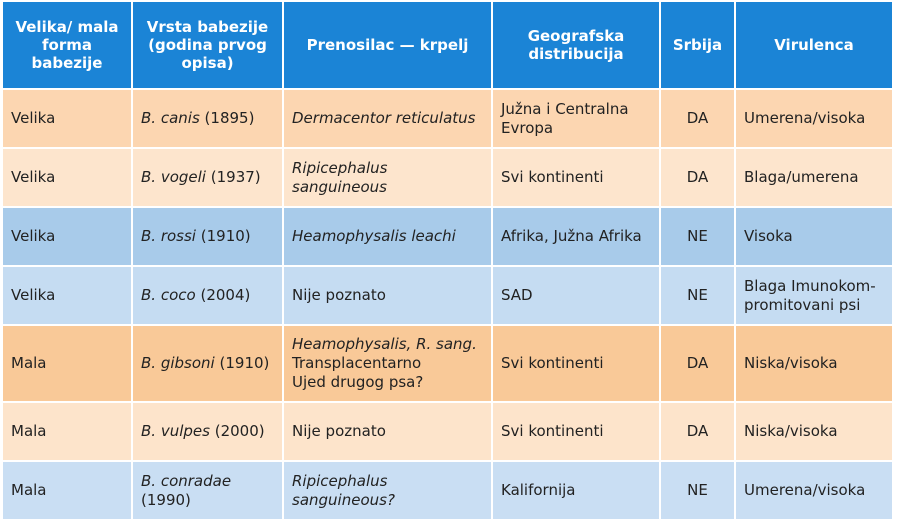 The height and width of the screenshot is (523, 897). Describe the element at coordinates (170, 118) in the screenshot. I see `species-name: B. canis` at that location.